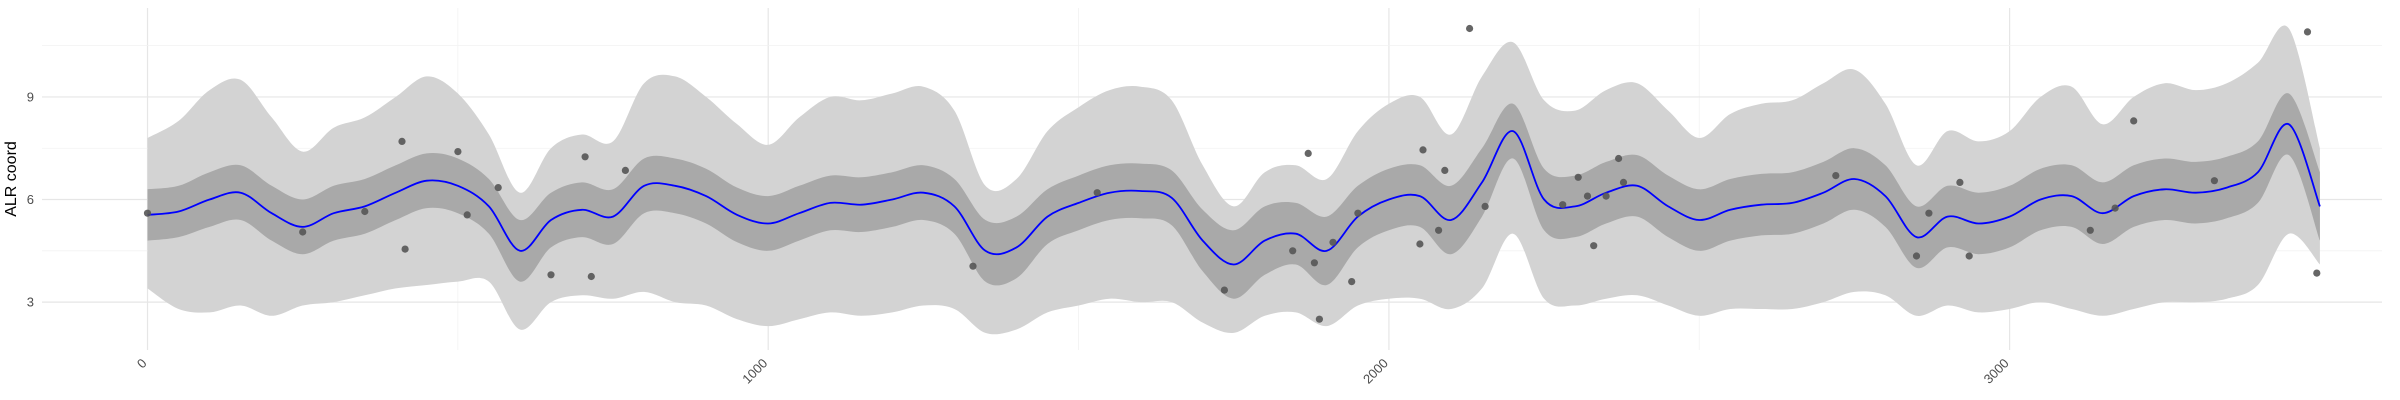 The width and height of the screenshot is (2400, 400). What do you see at coordinates (30, 96) in the screenshot?
I see `y-tick-label: 9` at bounding box center [30, 96].